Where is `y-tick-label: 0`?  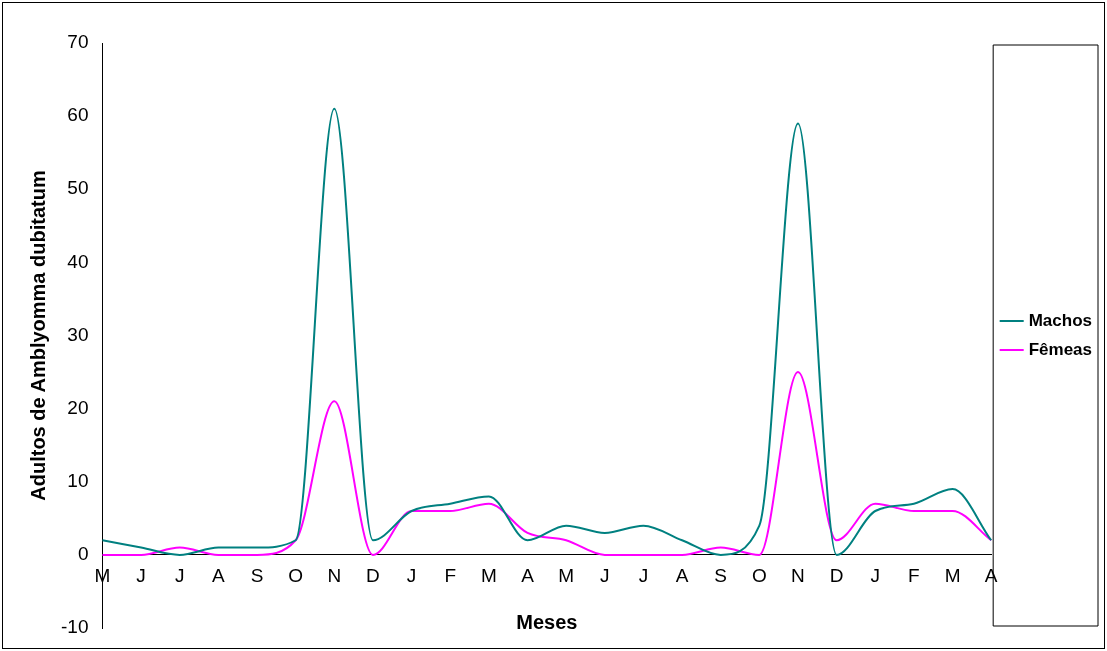 y-tick-label: 0 is located at coordinates (83, 554).